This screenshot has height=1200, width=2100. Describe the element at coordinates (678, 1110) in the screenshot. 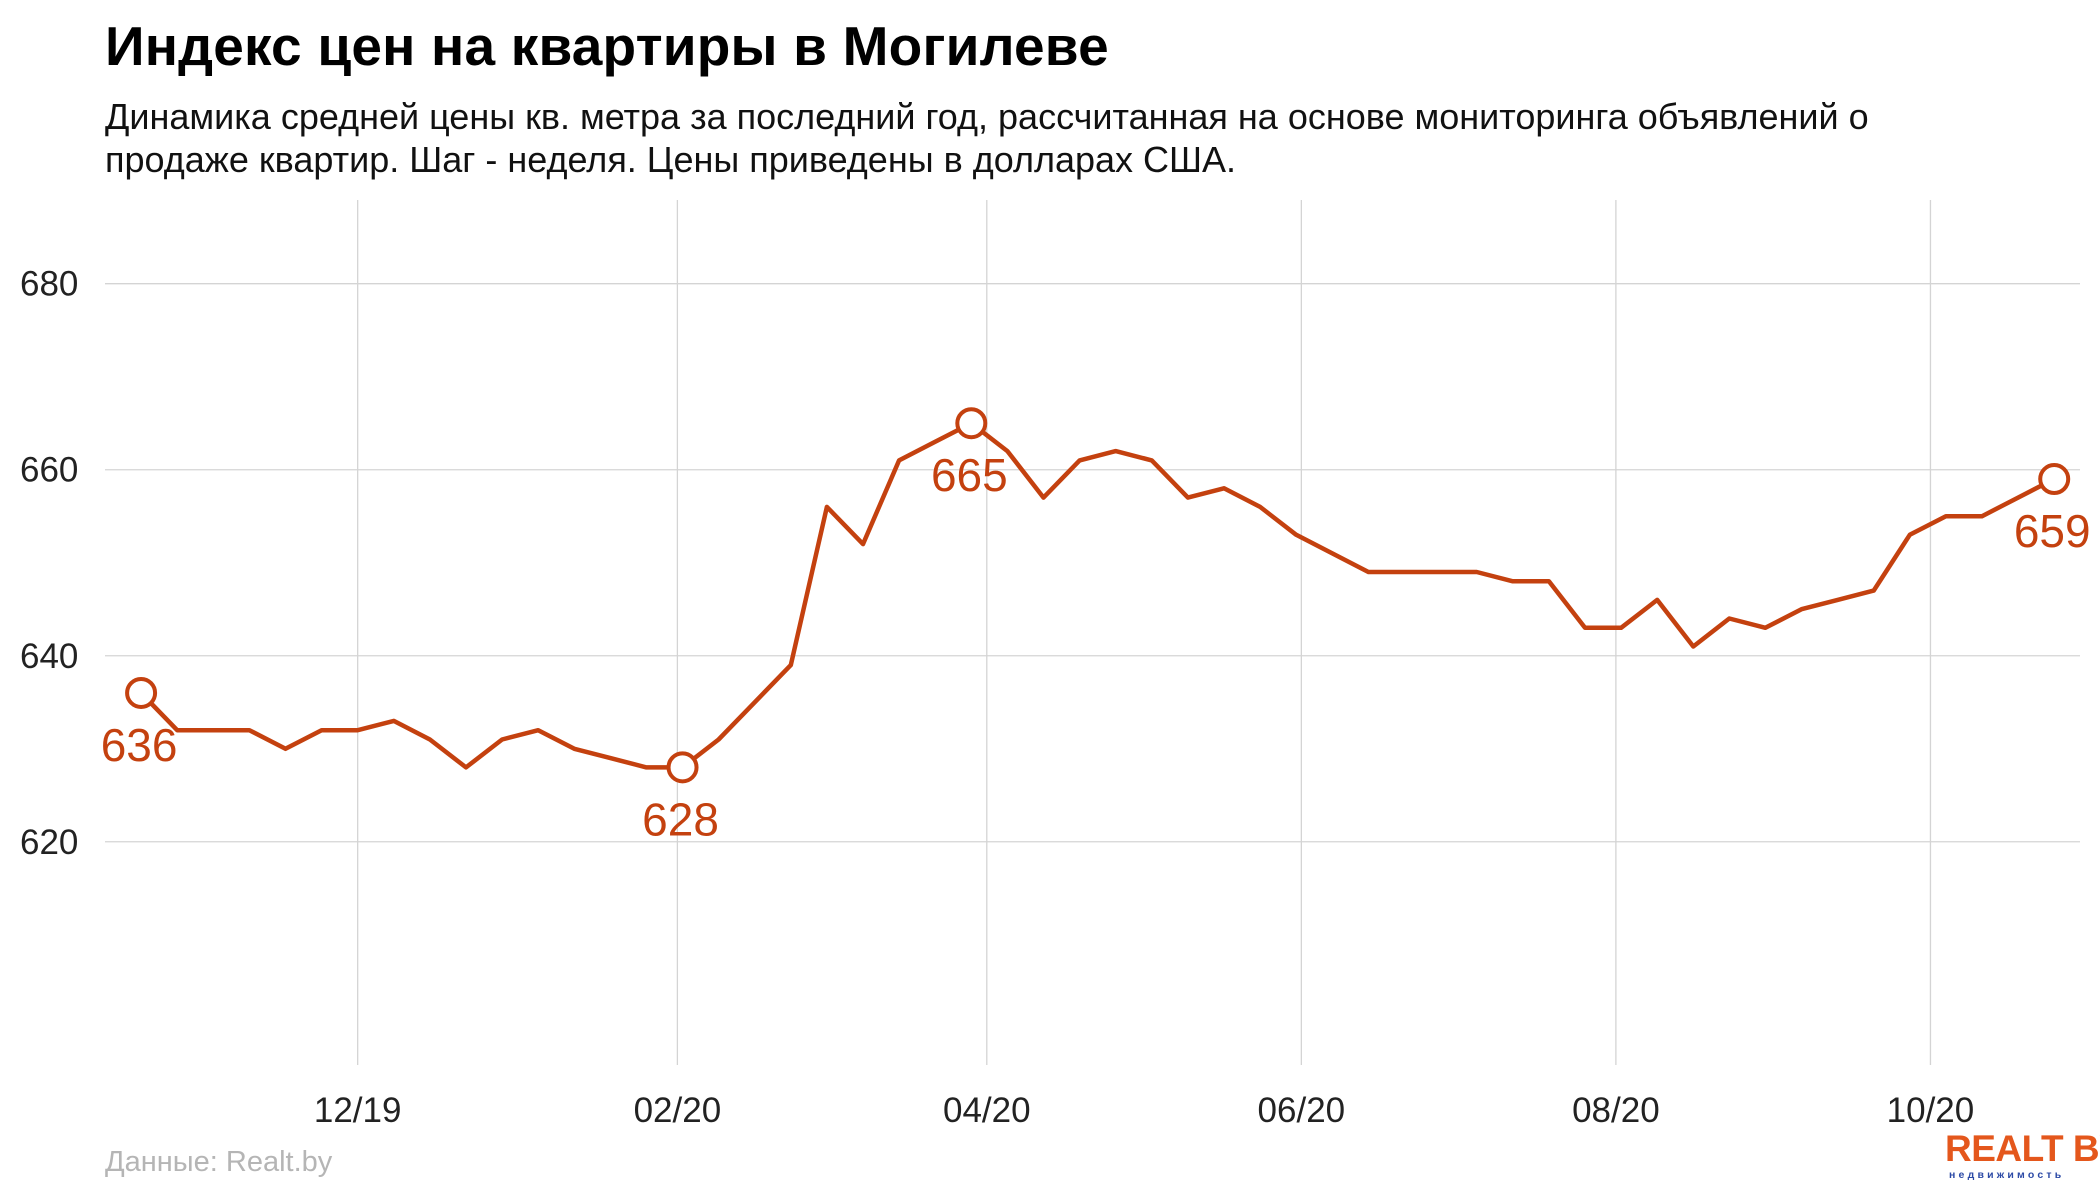

I see `x-tick-label: 02/20` at that location.